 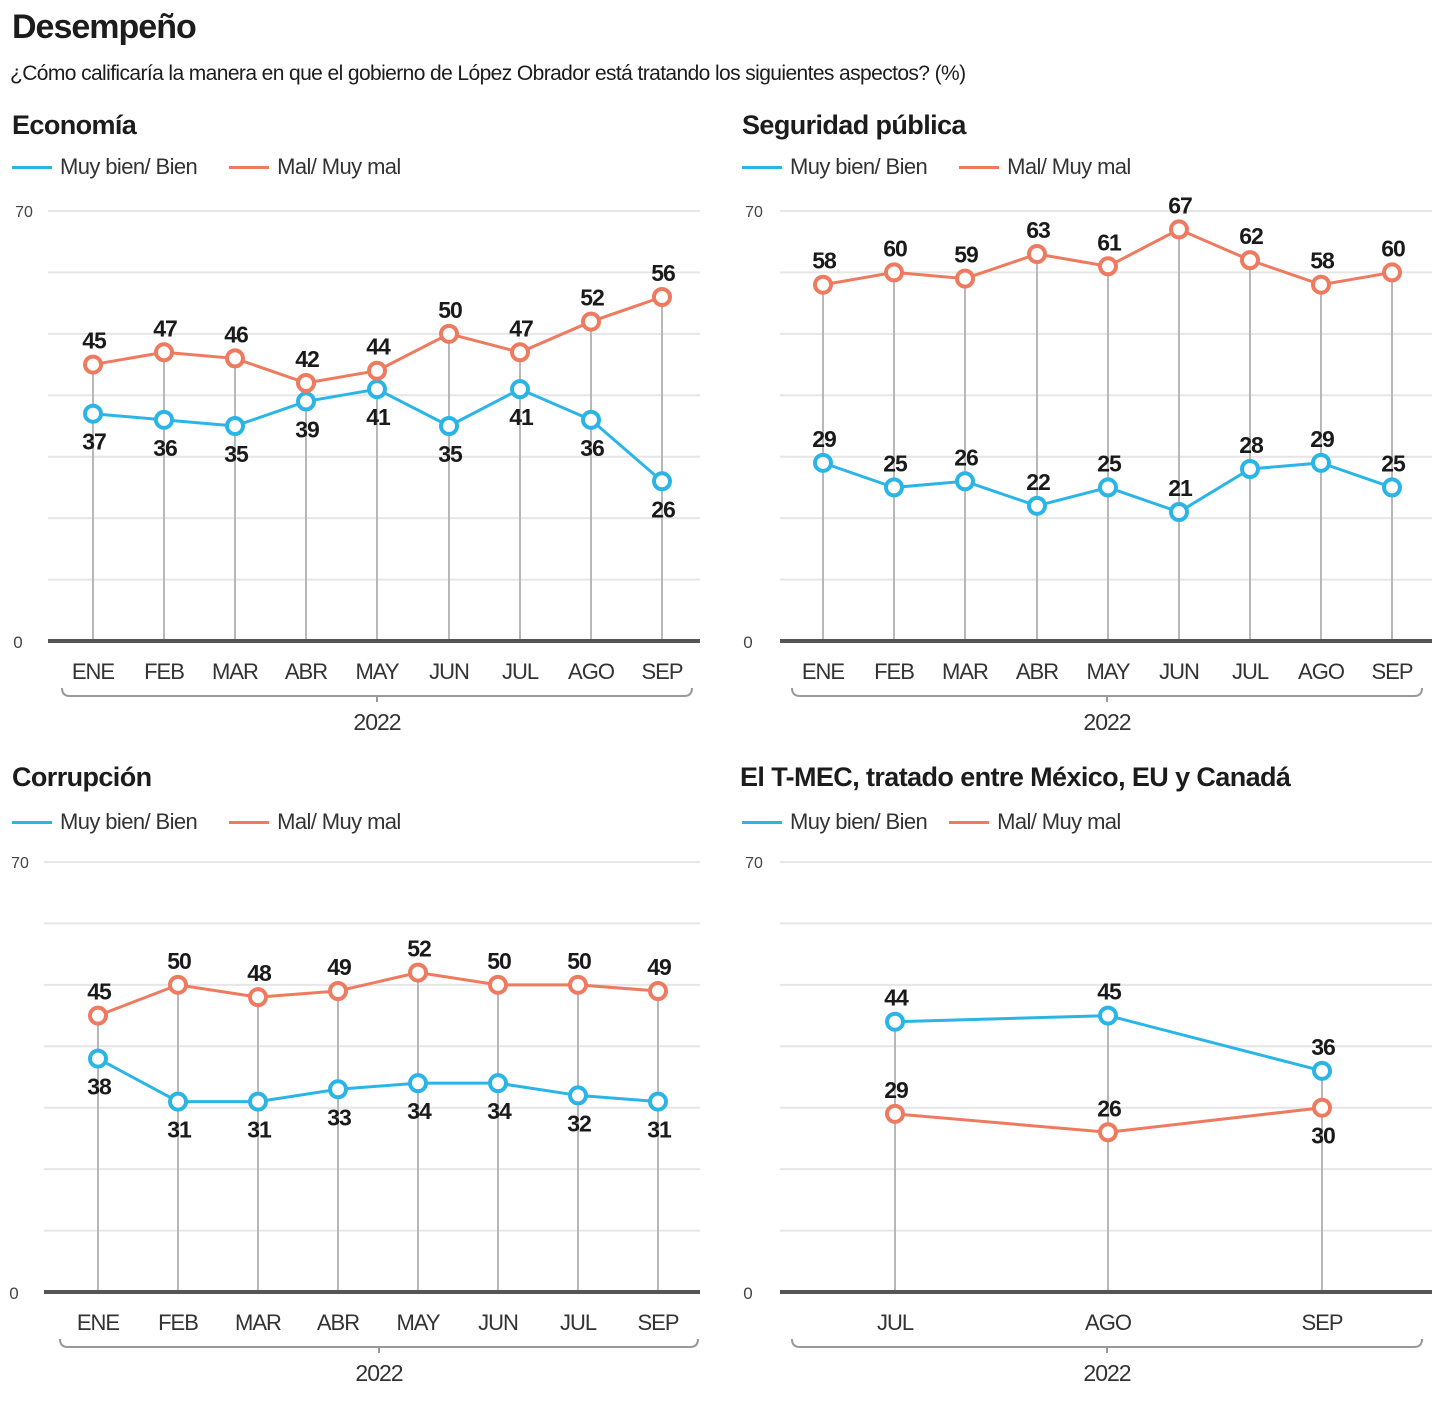 What do you see at coordinates (663, 273) in the screenshot?
I see `data-label: 56` at bounding box center [663, 273].